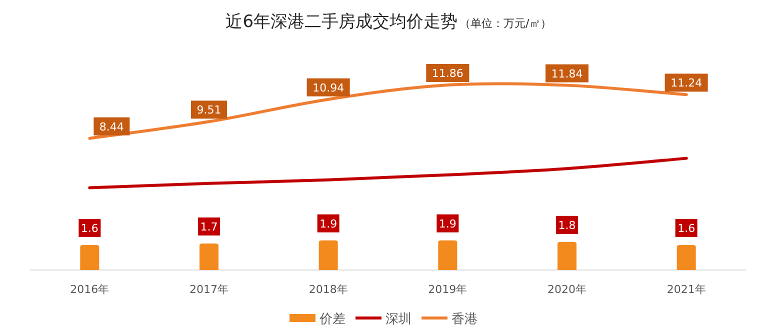  Describe the element at coordinates (209, 227) in the screenshot. I see `data-label: 1.7` at that location.